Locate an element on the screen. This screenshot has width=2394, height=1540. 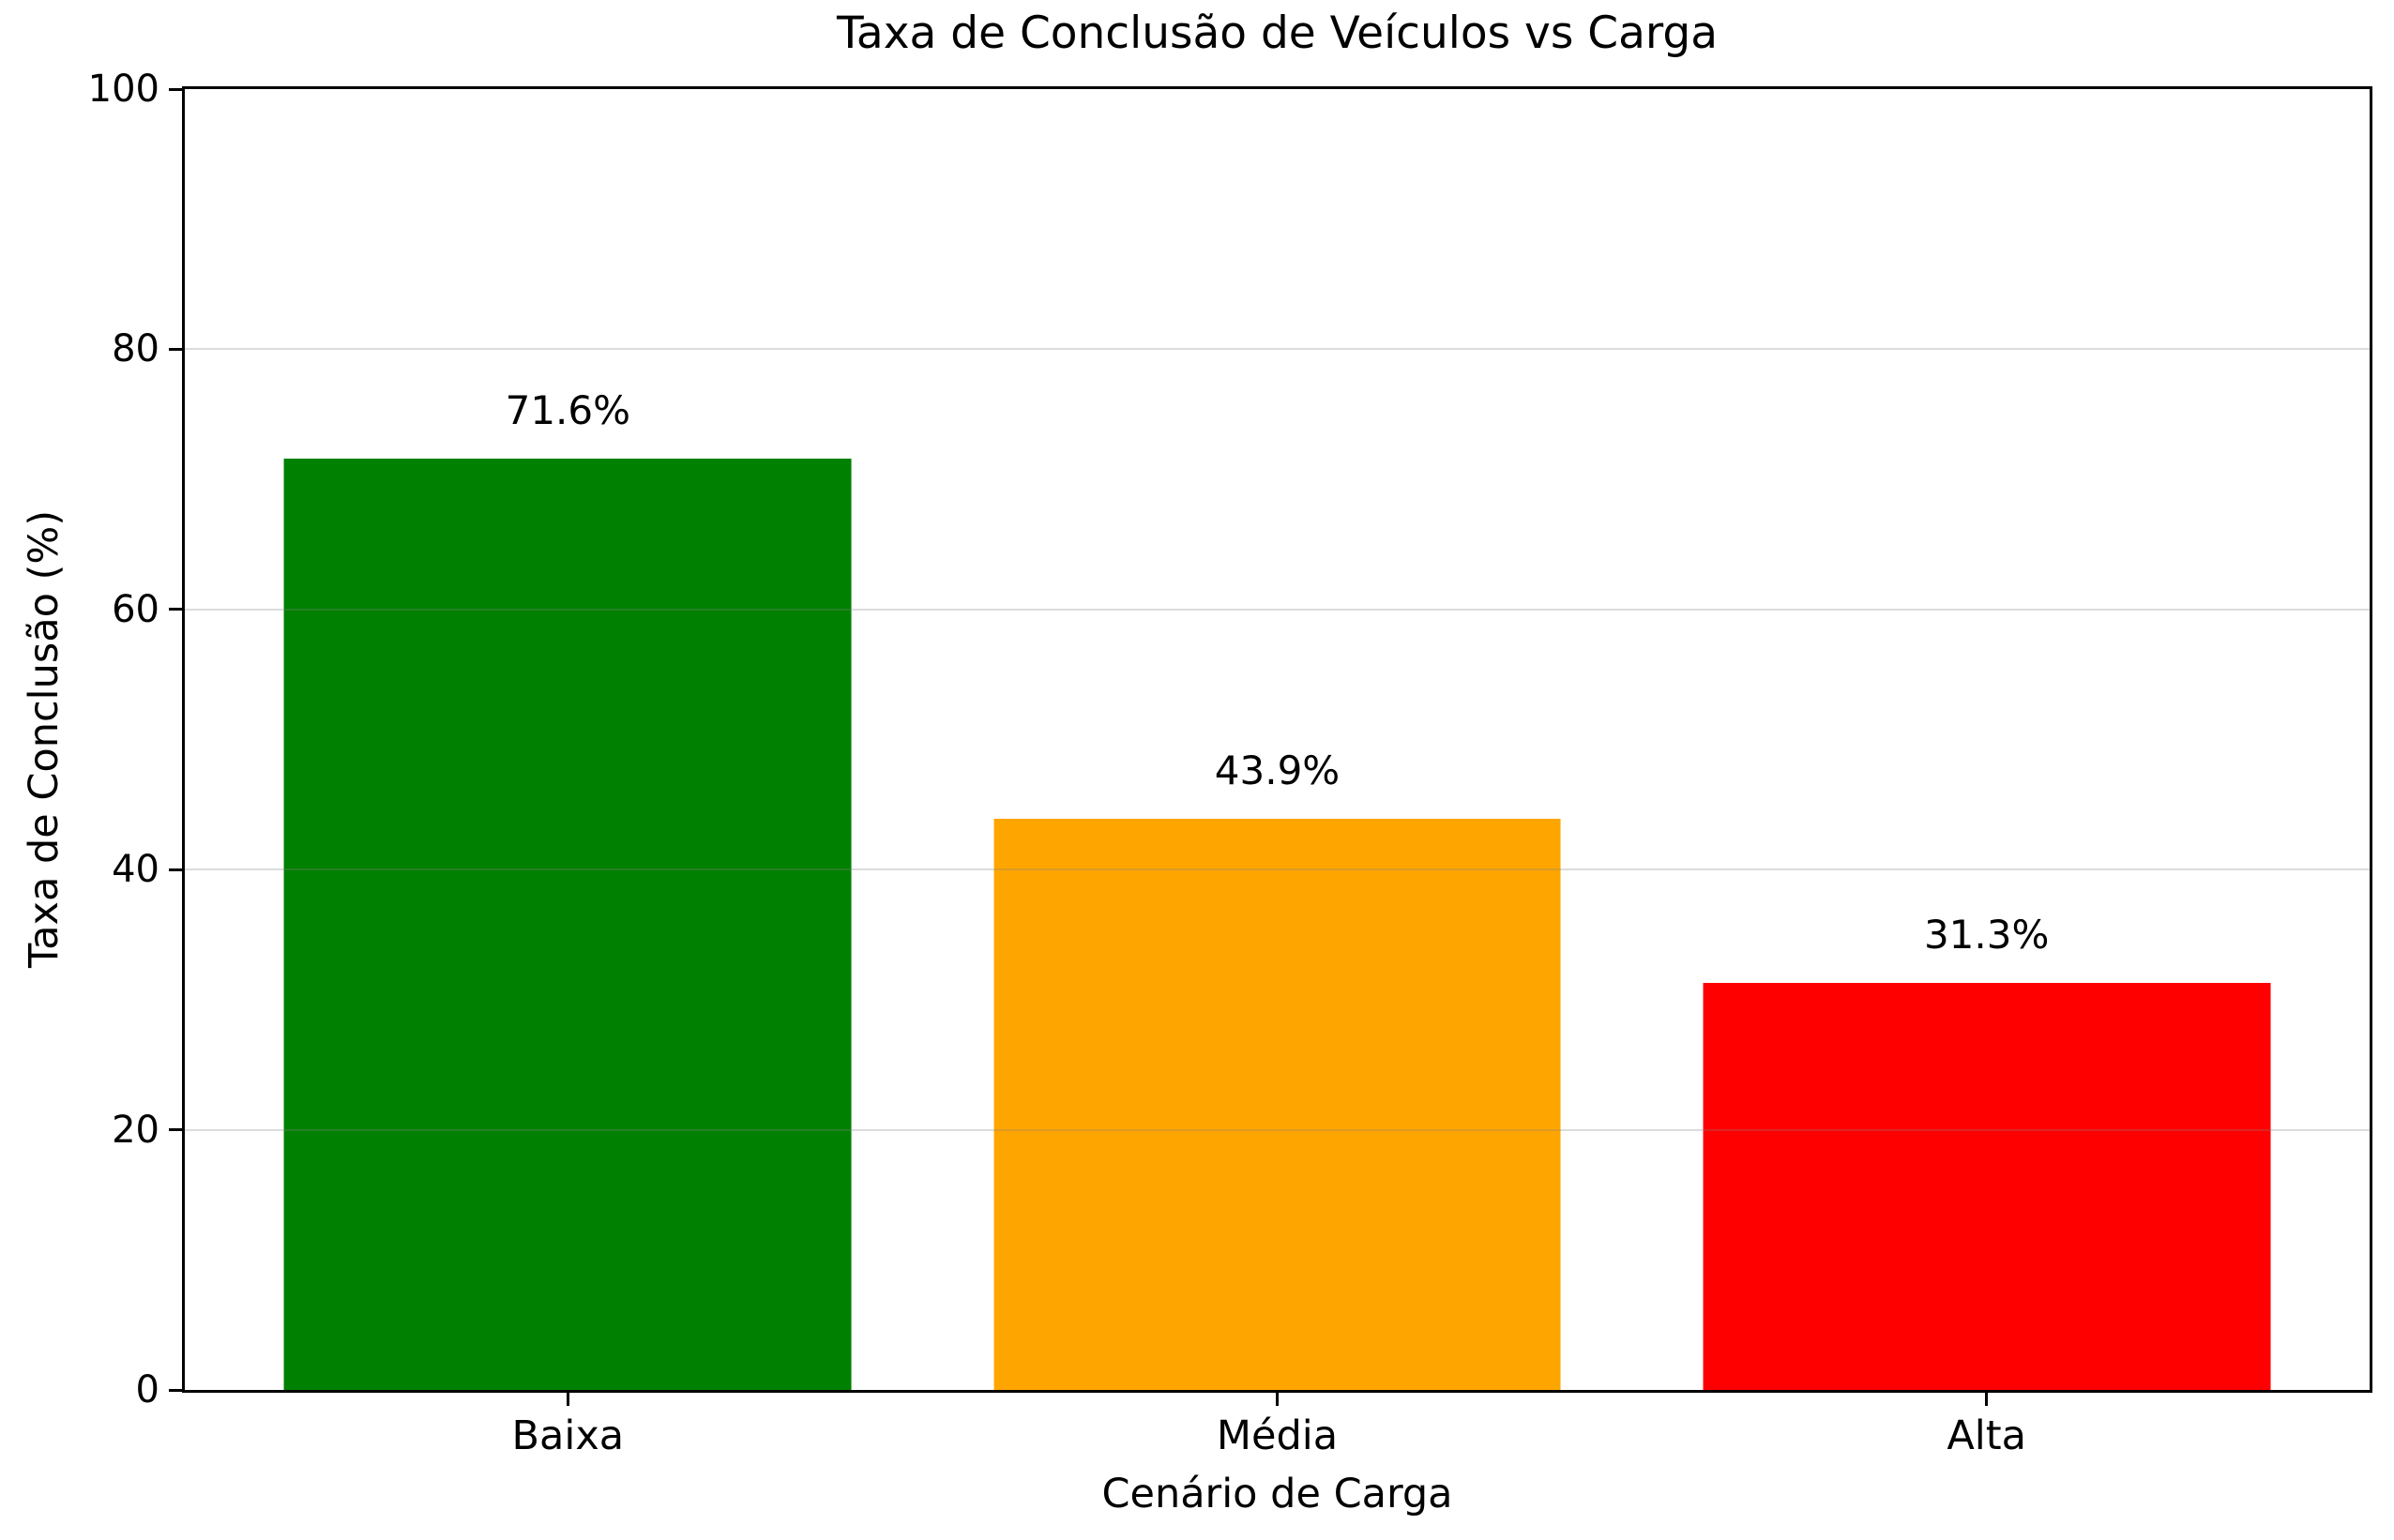
y-tick-label: 20 is located at coordinates (135, 1130).